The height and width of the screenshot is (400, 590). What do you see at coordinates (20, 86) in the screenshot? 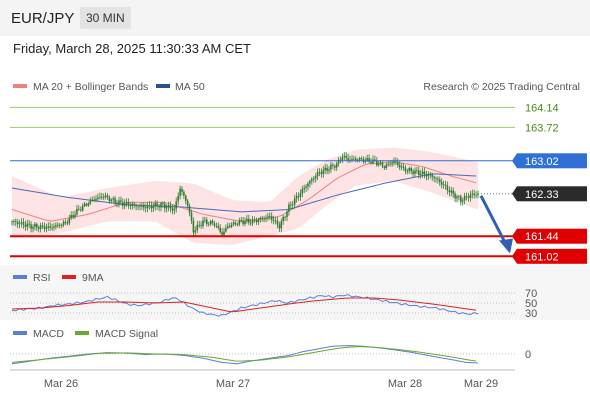
I see `ma-bb-legend-swatch` at bounding box center [20, 86].